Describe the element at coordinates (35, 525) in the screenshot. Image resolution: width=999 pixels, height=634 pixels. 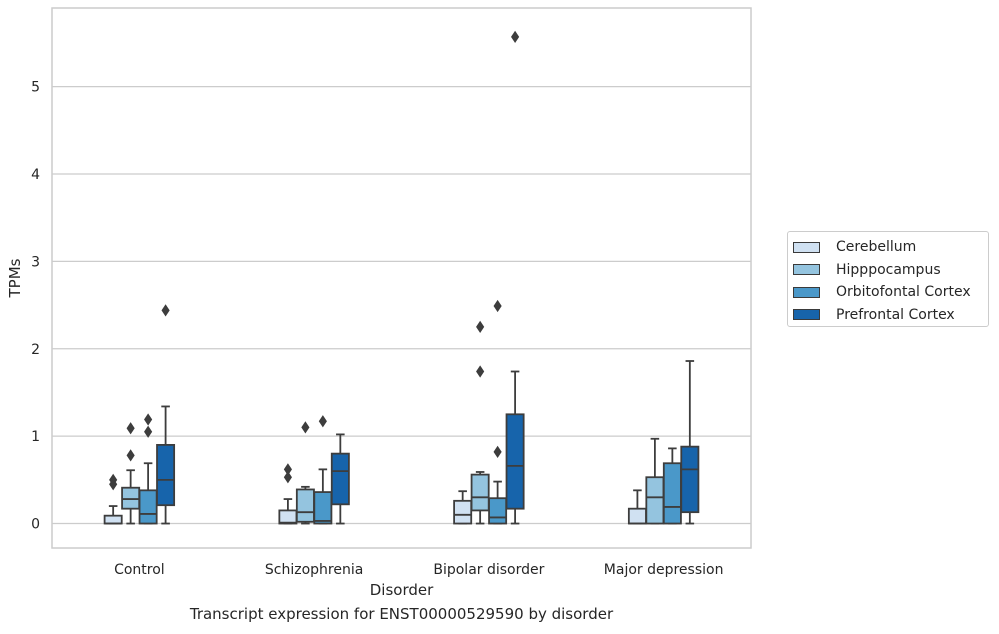
I see `y-tick-label: 0` at that location.